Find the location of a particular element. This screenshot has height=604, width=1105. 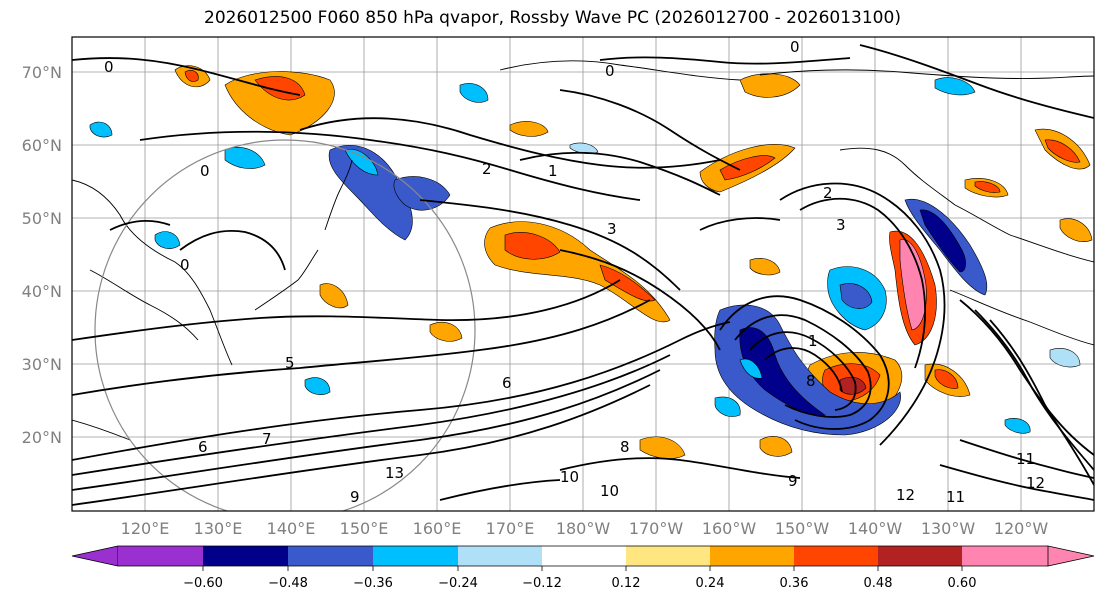

colorbar-tick-label: −0.60 is located at coordinates (203, 583).